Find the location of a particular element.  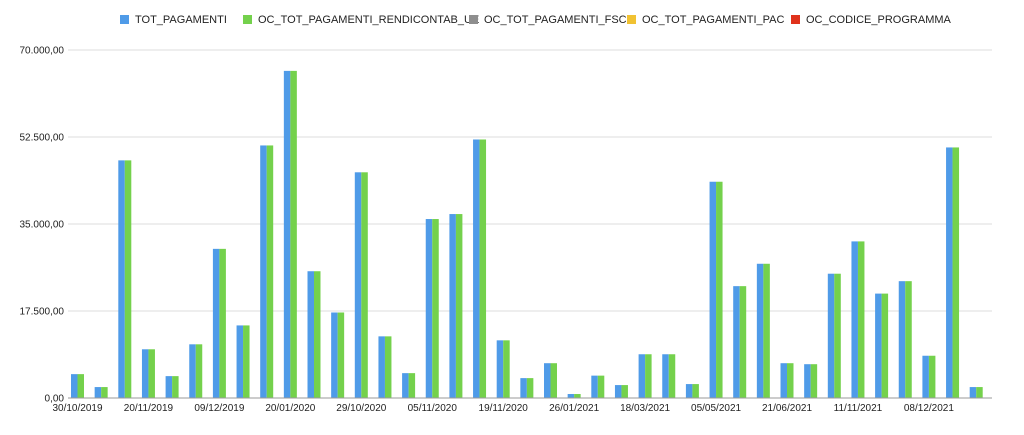

legend-item: OC_CODICE_PROGRAMMA is located at coordinates (871, 20).